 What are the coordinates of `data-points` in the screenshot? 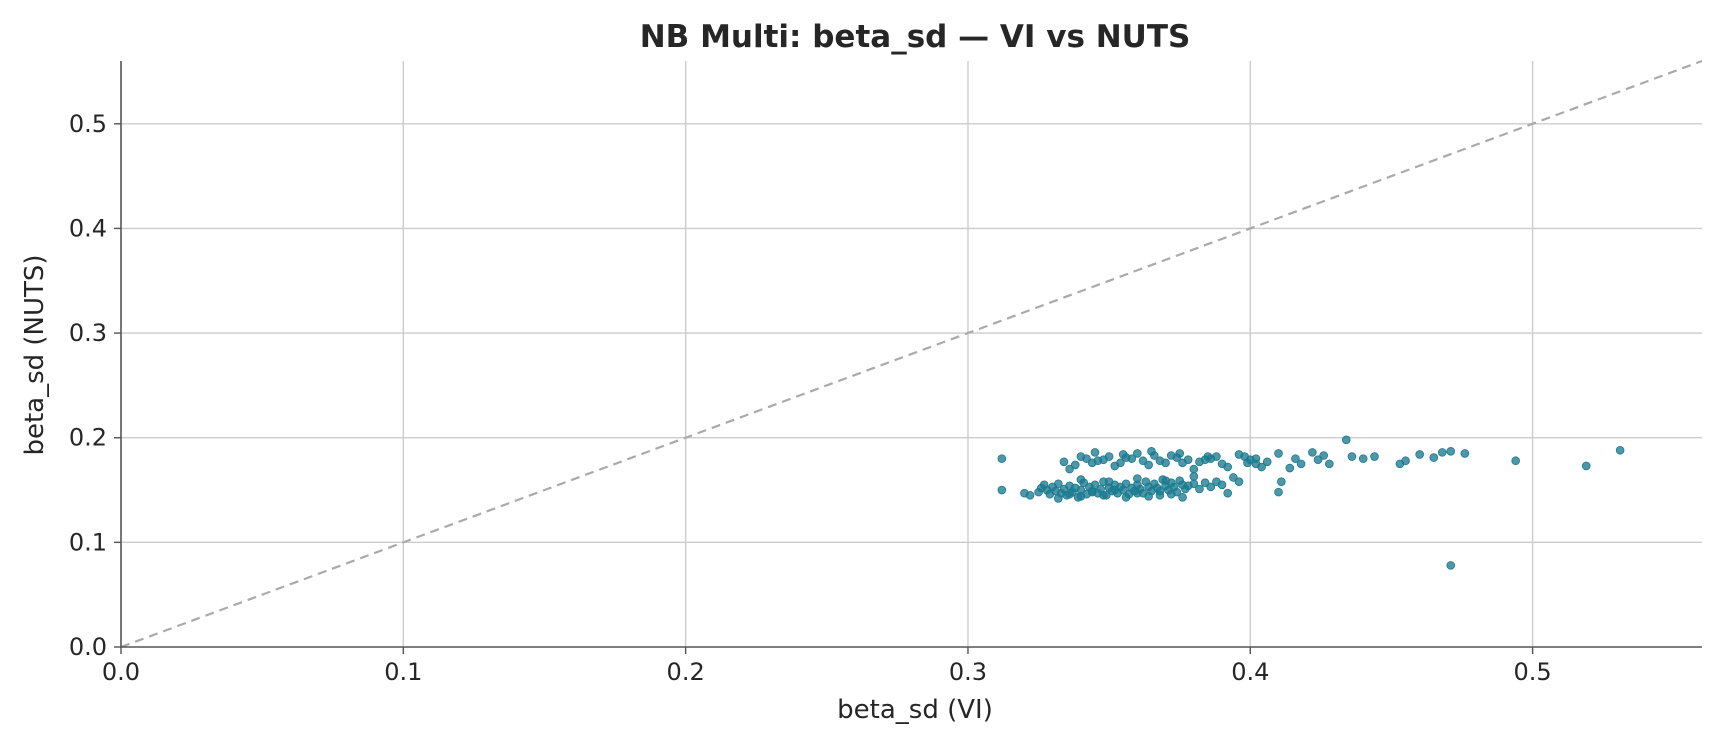 It's located at (1311, 502).